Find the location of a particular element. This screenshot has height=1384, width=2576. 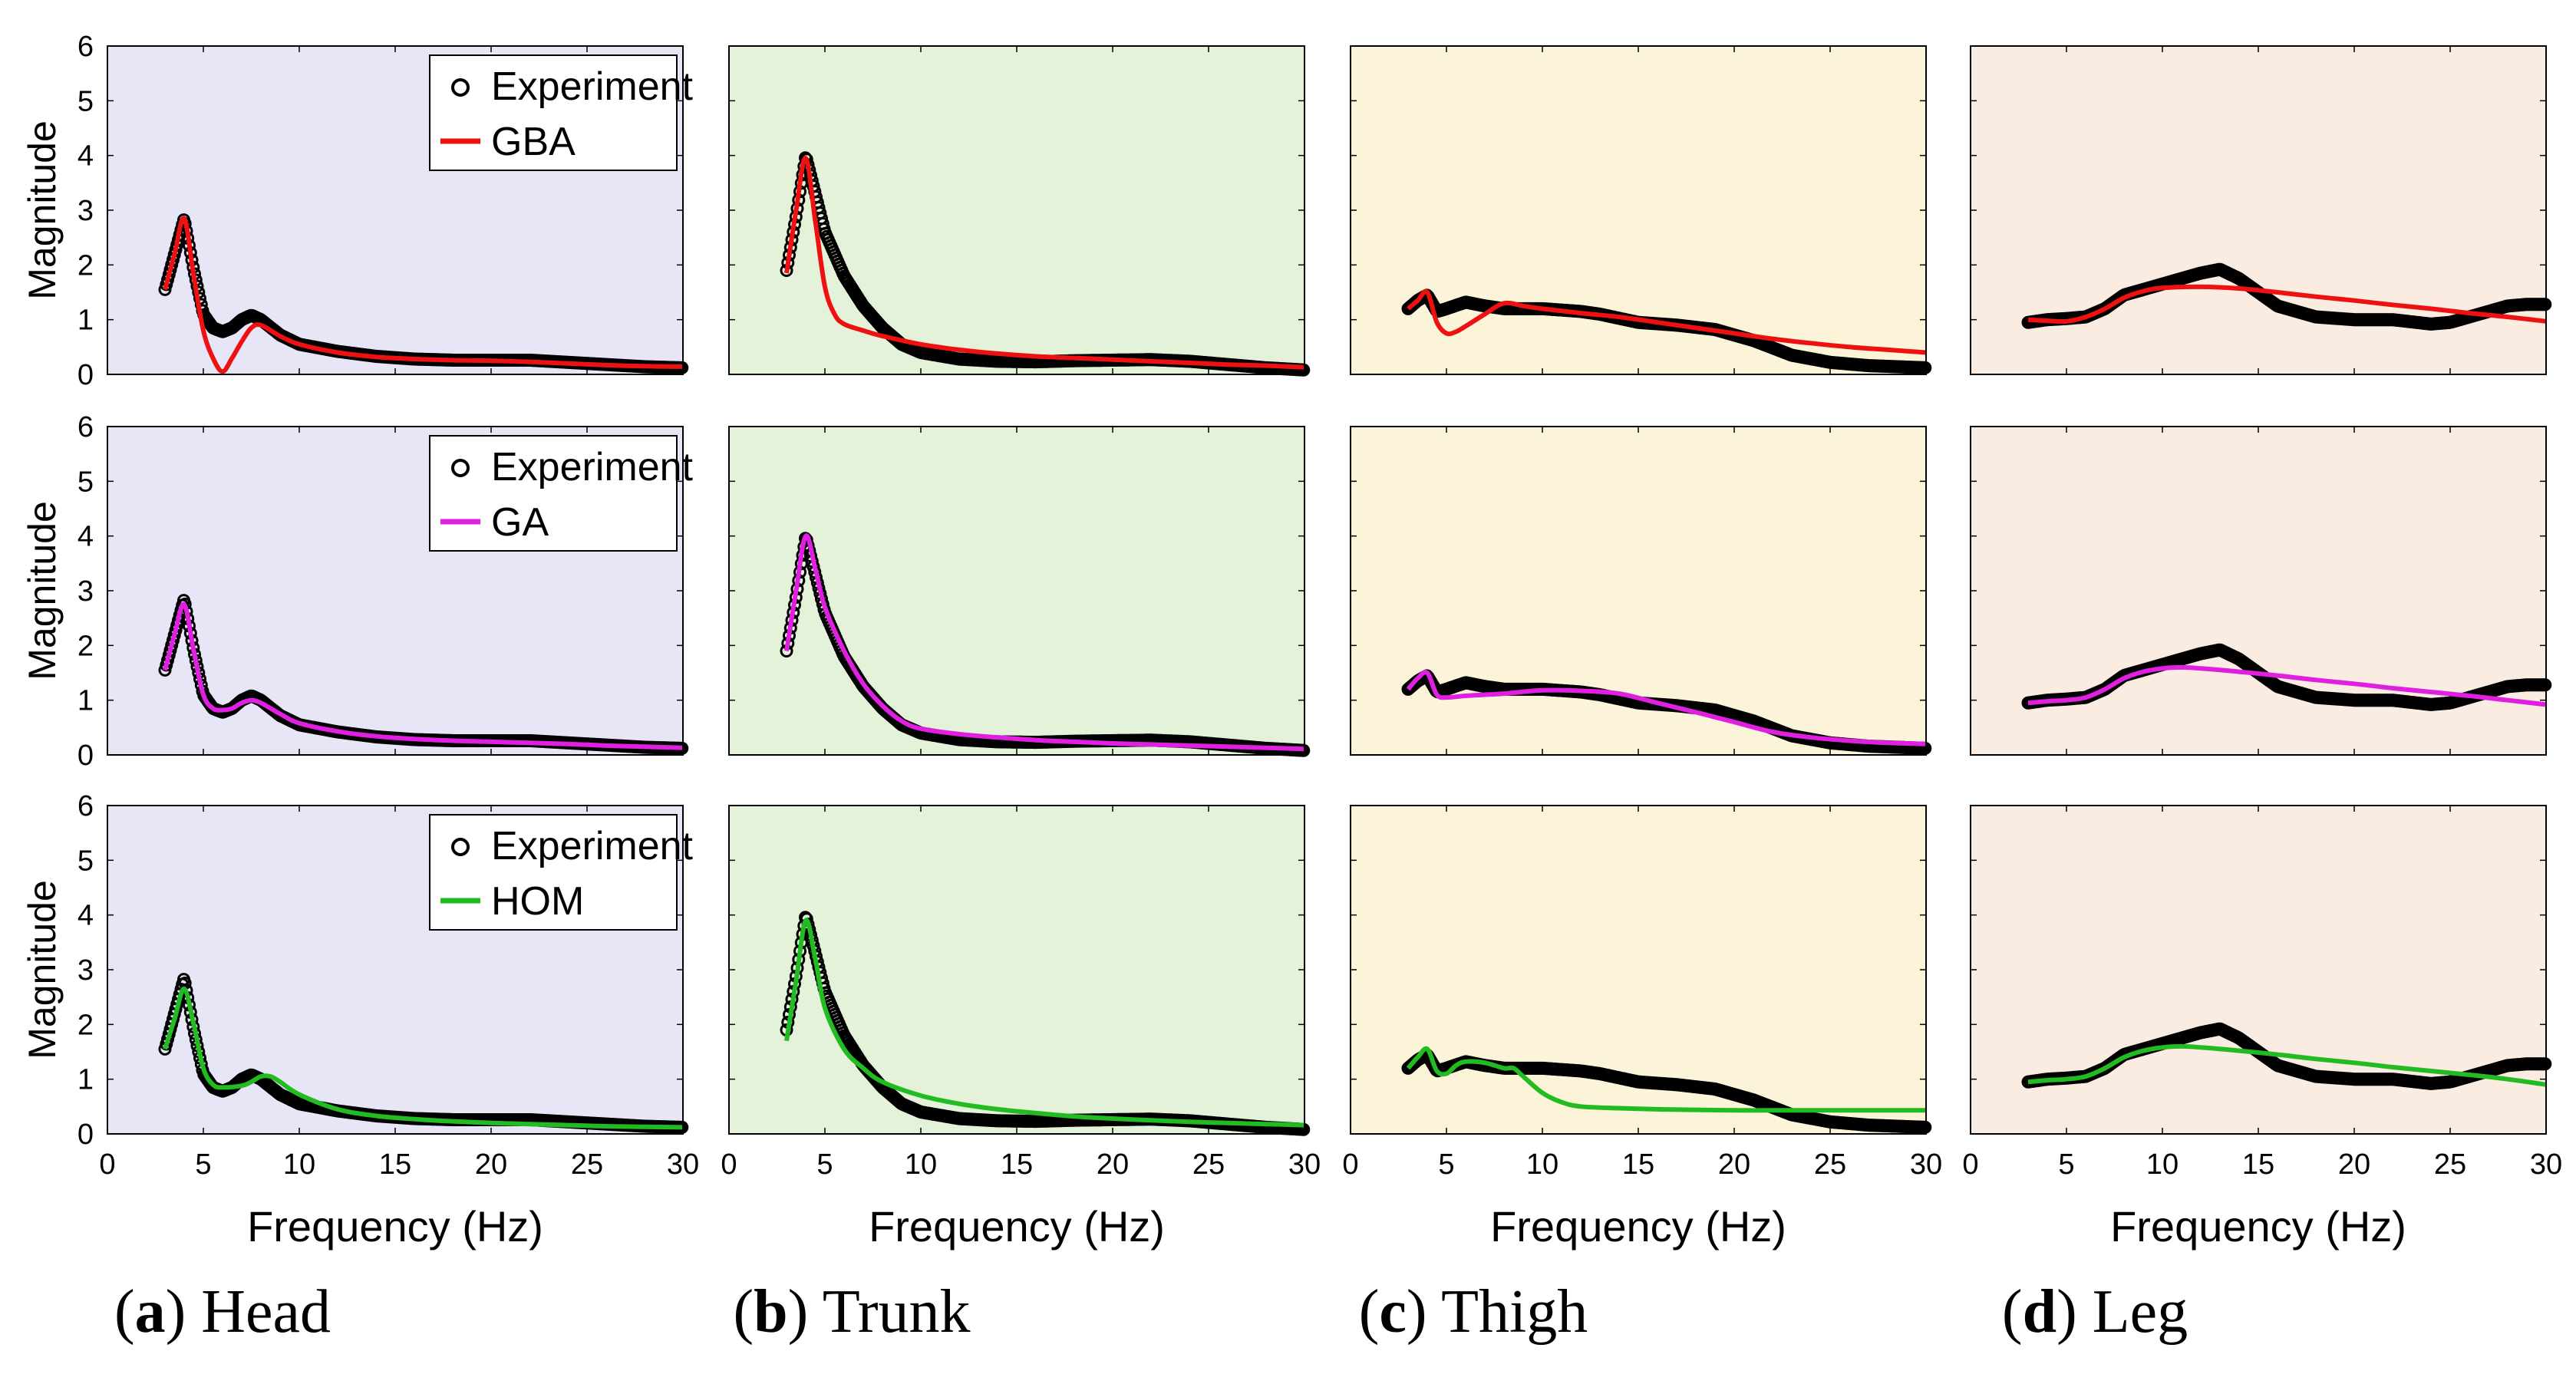

legend: Experiment GBA is located at coordinates (561, 112).